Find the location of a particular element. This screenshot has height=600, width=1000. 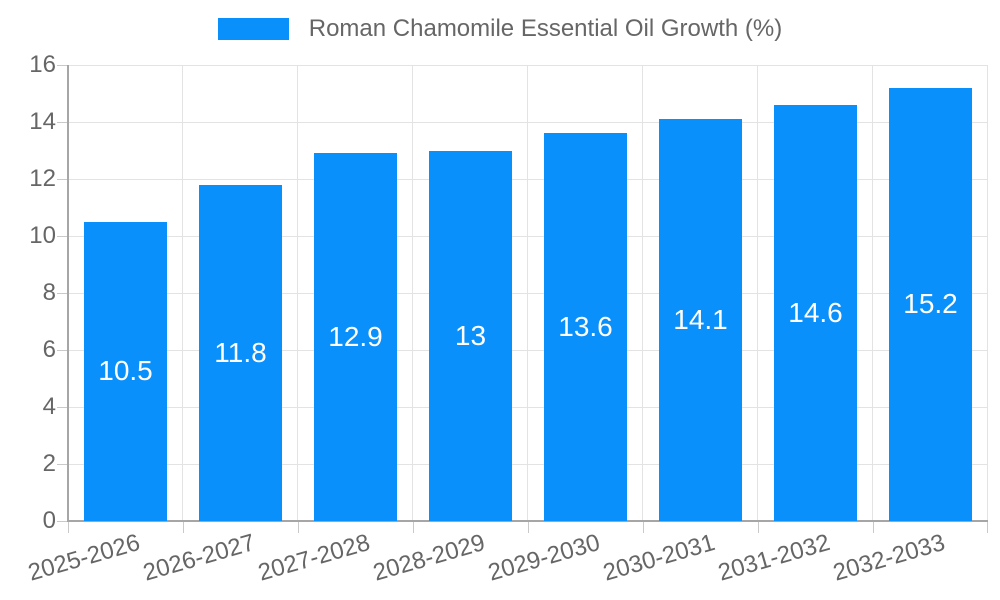

bar: 14.1 is located at coordinates (700, 320).